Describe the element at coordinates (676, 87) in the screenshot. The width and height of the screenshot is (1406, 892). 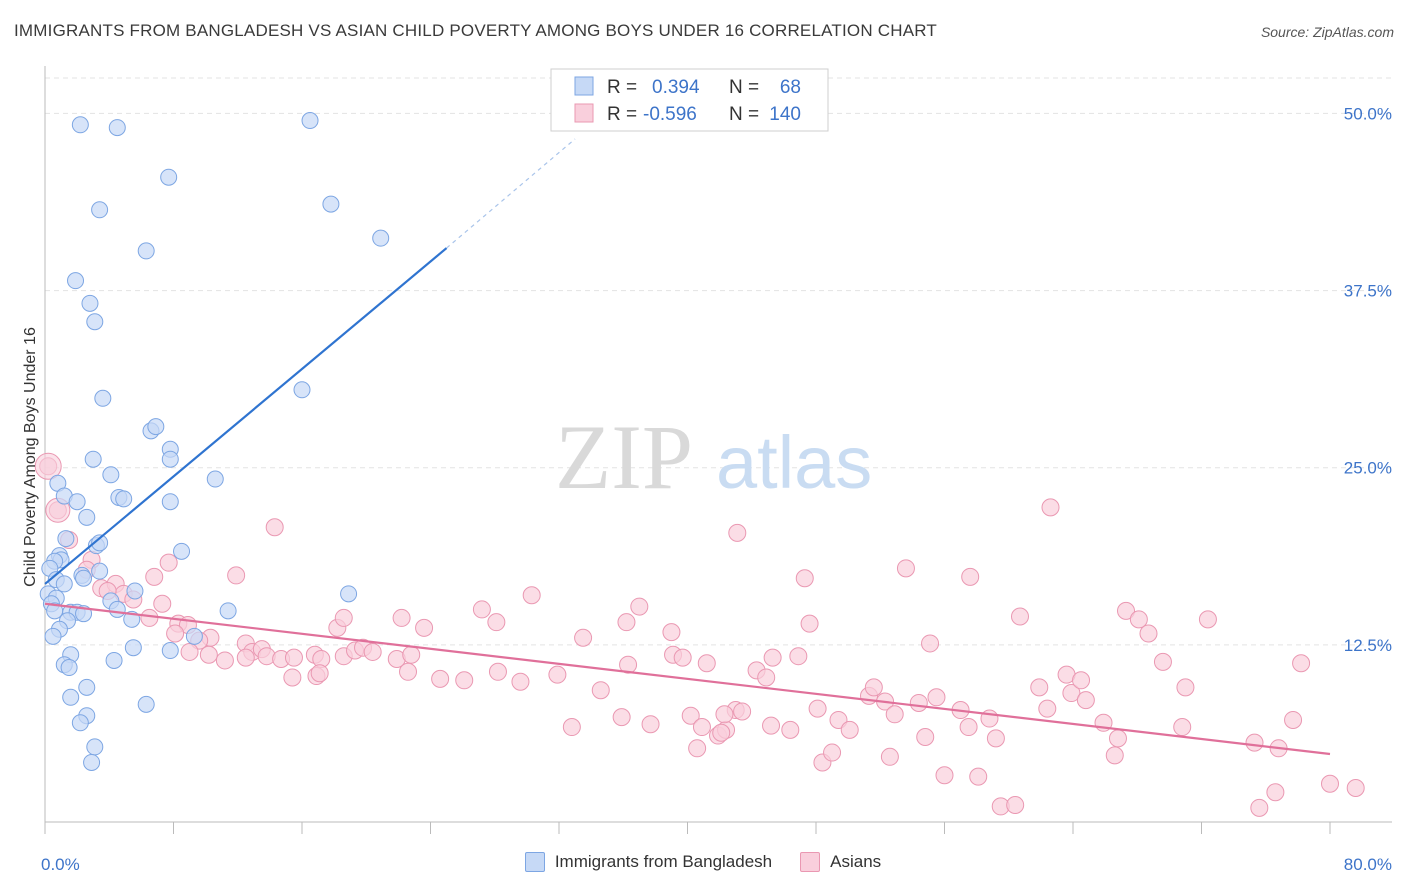
I see `legend-r-value-1: 0.394` at that location.